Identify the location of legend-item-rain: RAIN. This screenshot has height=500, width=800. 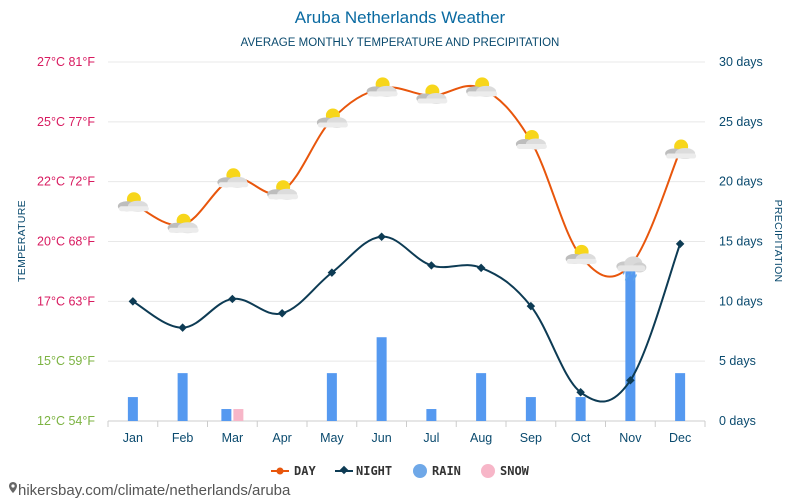
(437, 471).